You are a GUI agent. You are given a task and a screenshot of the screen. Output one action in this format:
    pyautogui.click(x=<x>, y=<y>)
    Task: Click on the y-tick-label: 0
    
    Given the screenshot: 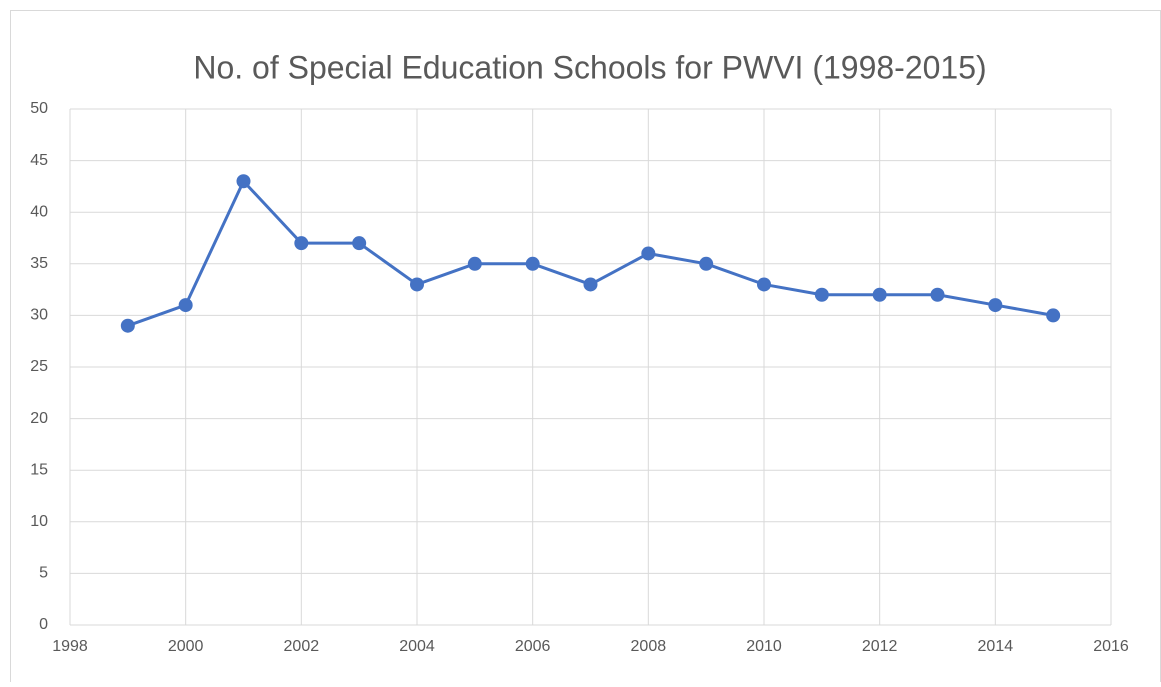 What is the action you would take?
    pyautogui.click(x=43, y=624)
    